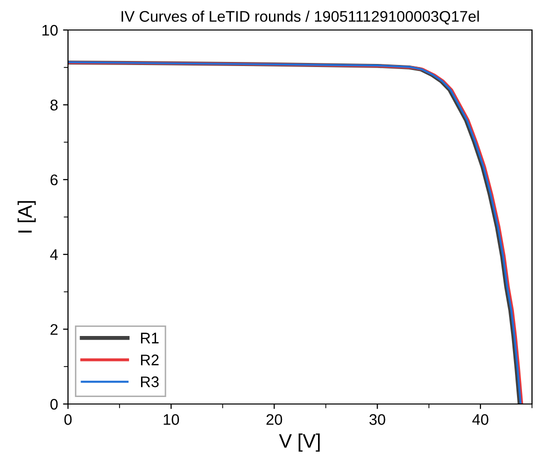 Image resolution: width=535 pixels, height=470 pixels. What do you see at coordinates (68, 419) in the screenshot?
I see `x-tick-label: 0` at bounding box center [68, 419].